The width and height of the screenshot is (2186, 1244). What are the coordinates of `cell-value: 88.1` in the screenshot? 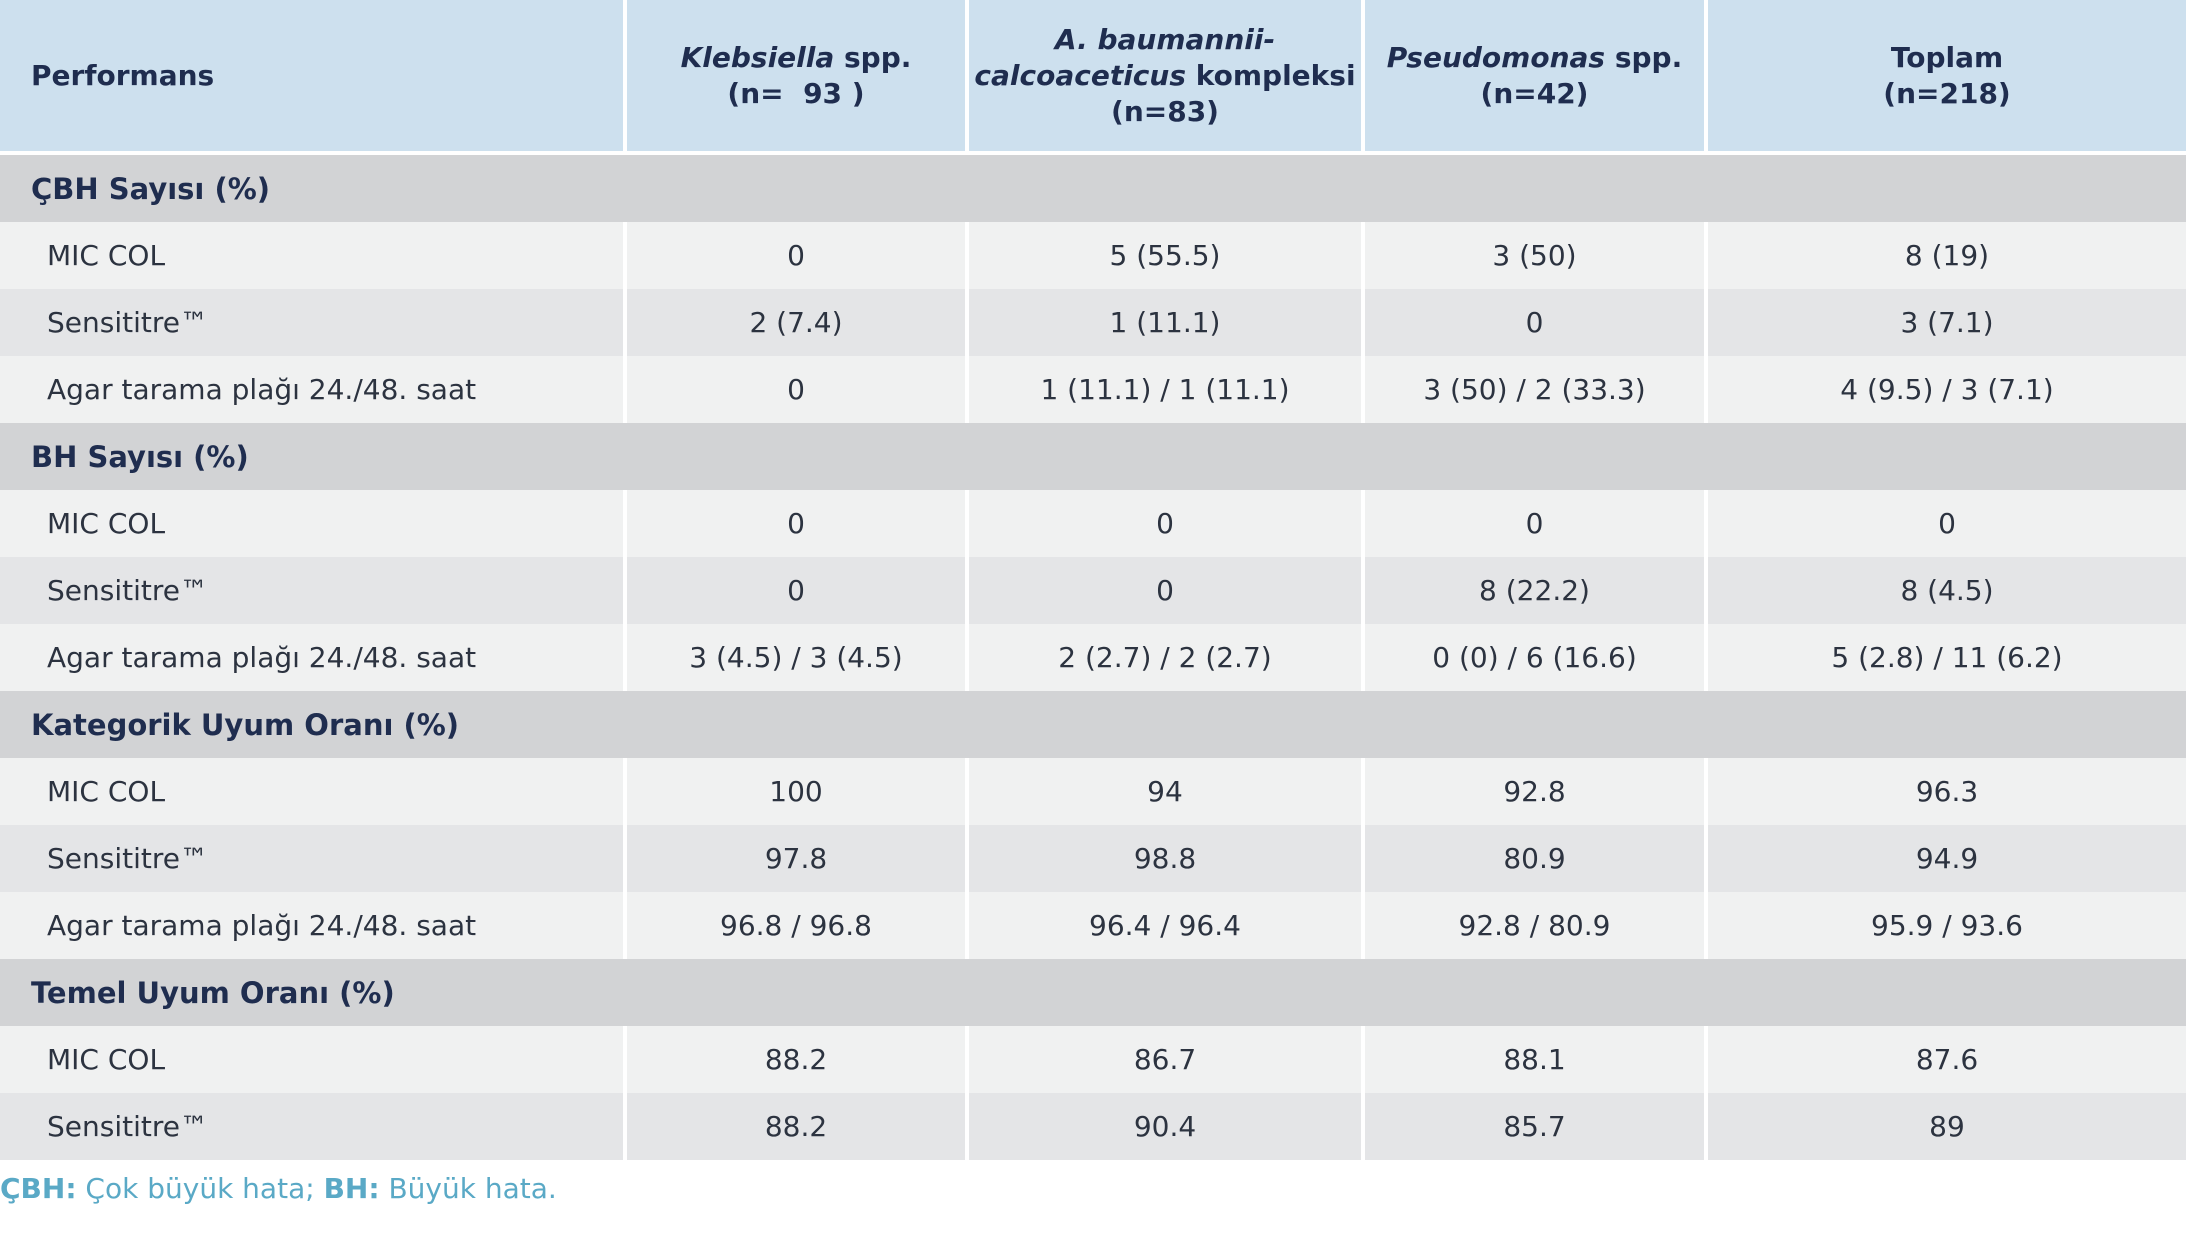 It's located at (1533, 1059).